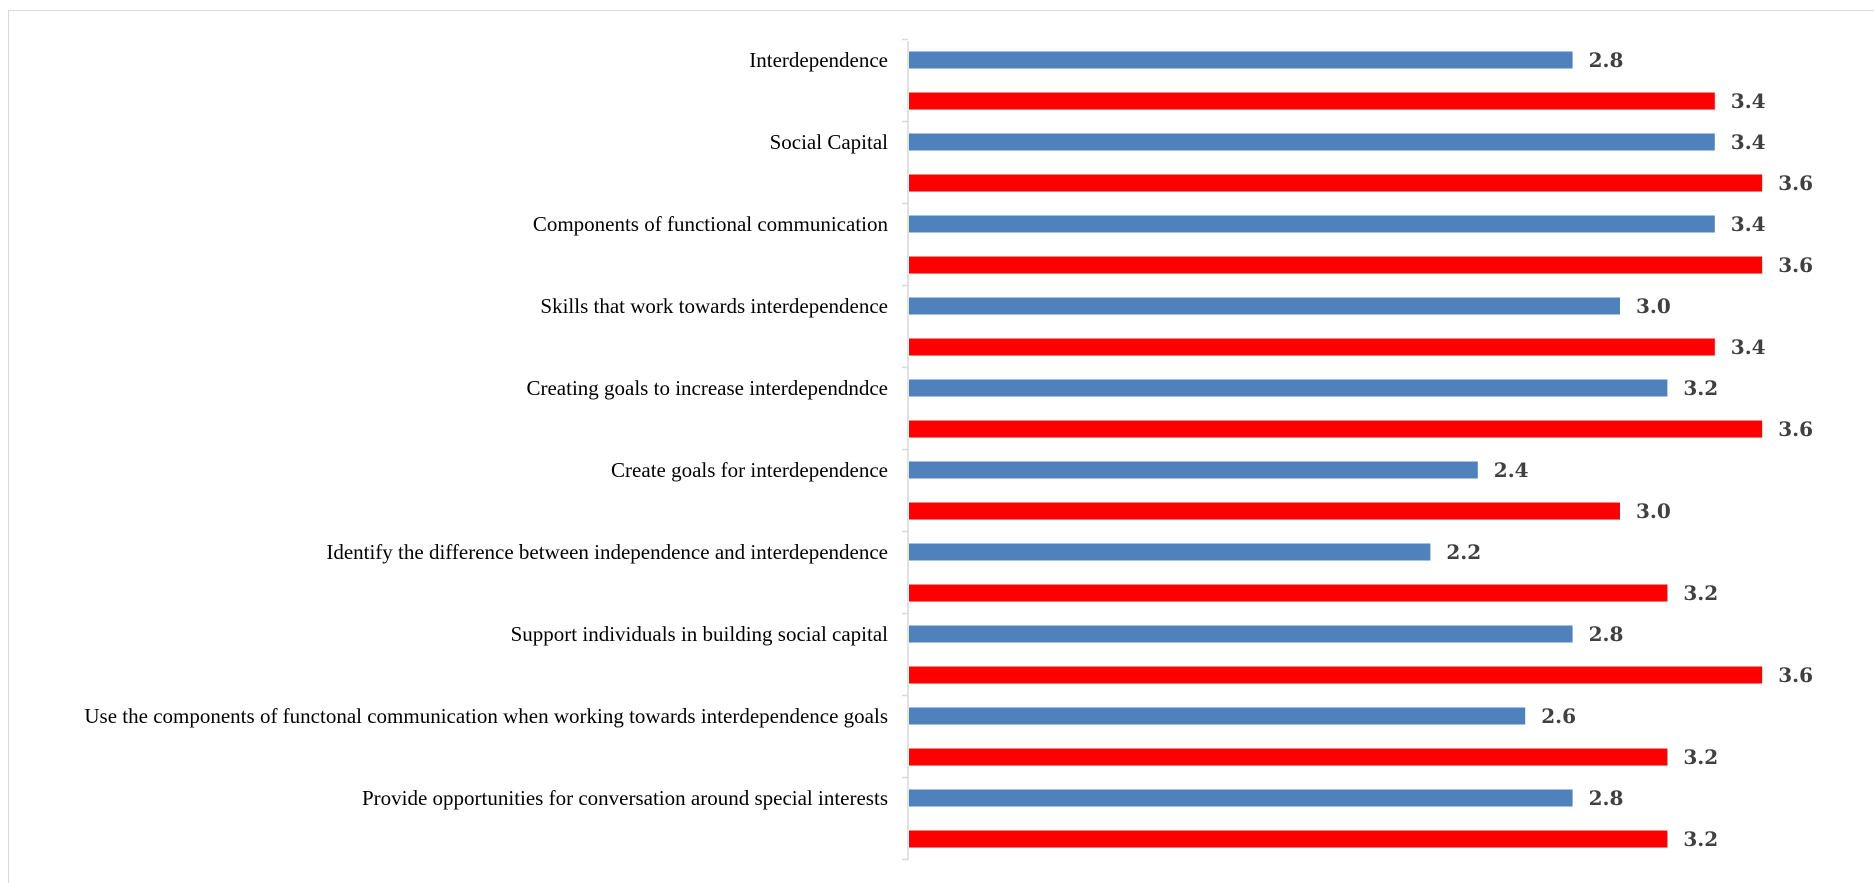 This screenshot has height=883, width=1874. What do you see at coordinates (714, 306) in the screenshot?
I see `category-label: Skills that work towards interdependence` at bounding box center [714, 306].